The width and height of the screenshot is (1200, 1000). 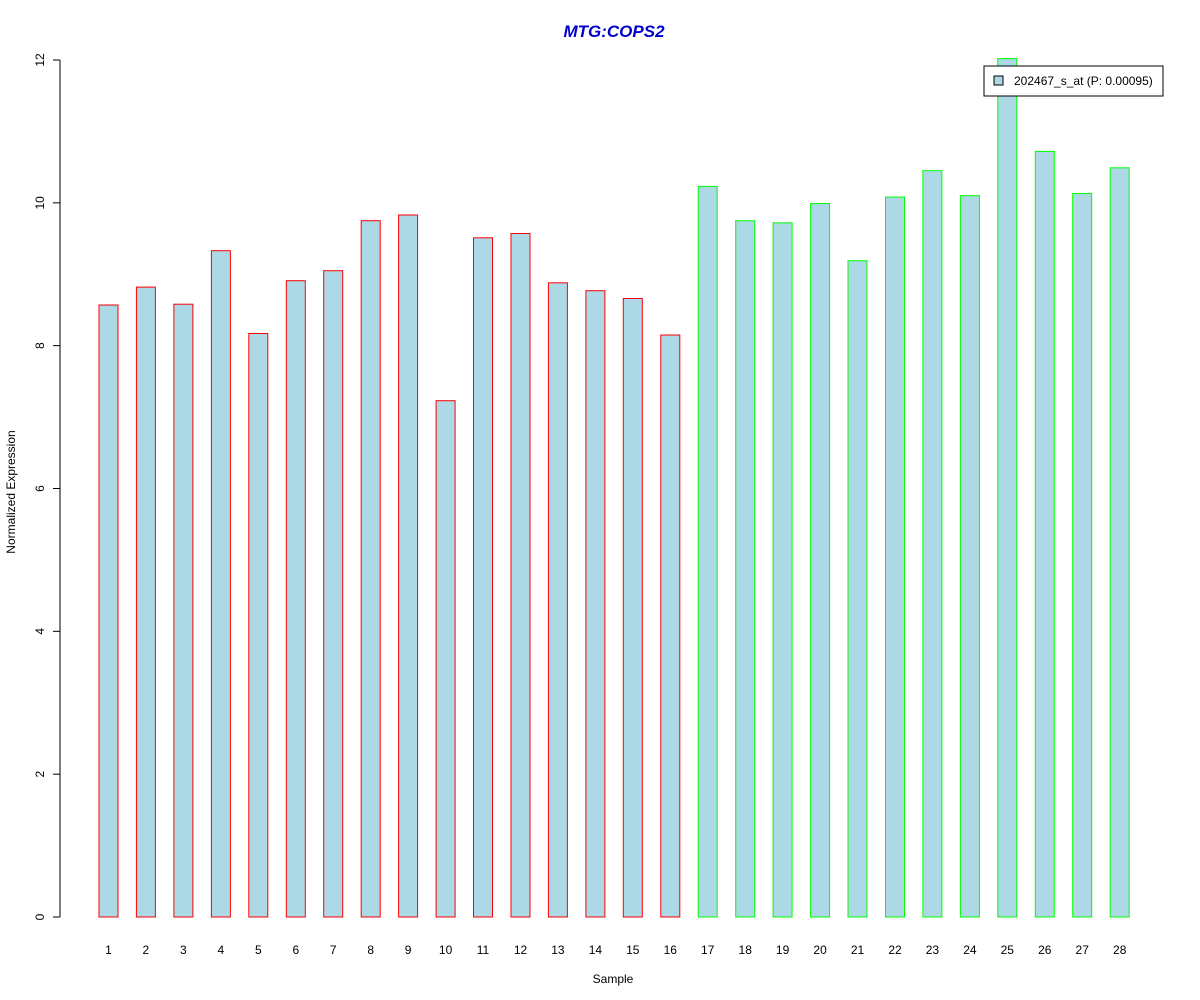 I want to click on x-tick-label: 13, so click(x=558, y=950).